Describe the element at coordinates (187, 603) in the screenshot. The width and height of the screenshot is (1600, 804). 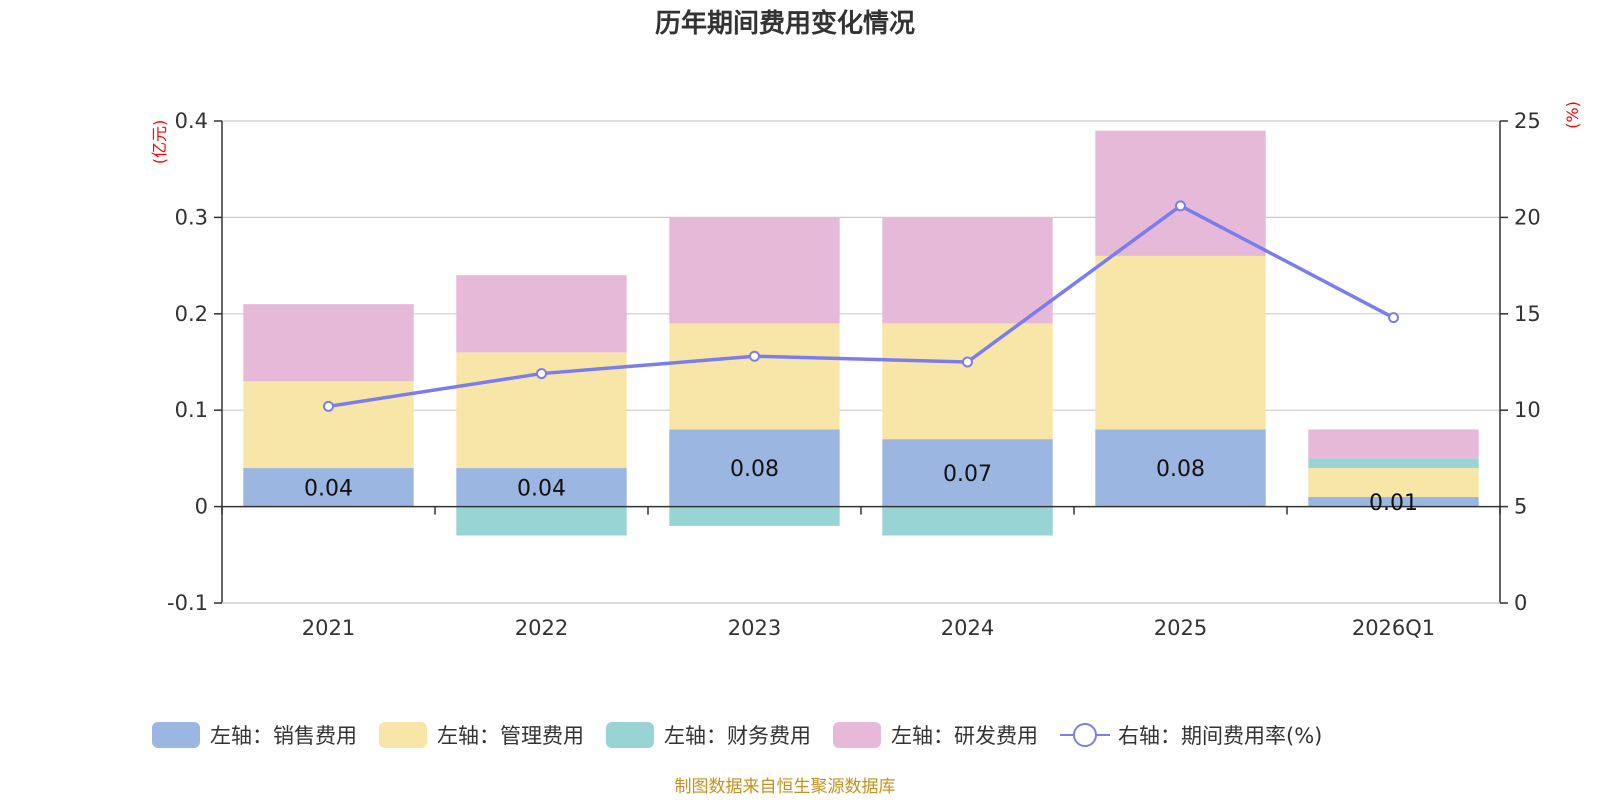
I see `left-axis-tick-label: -0.1` at that location.